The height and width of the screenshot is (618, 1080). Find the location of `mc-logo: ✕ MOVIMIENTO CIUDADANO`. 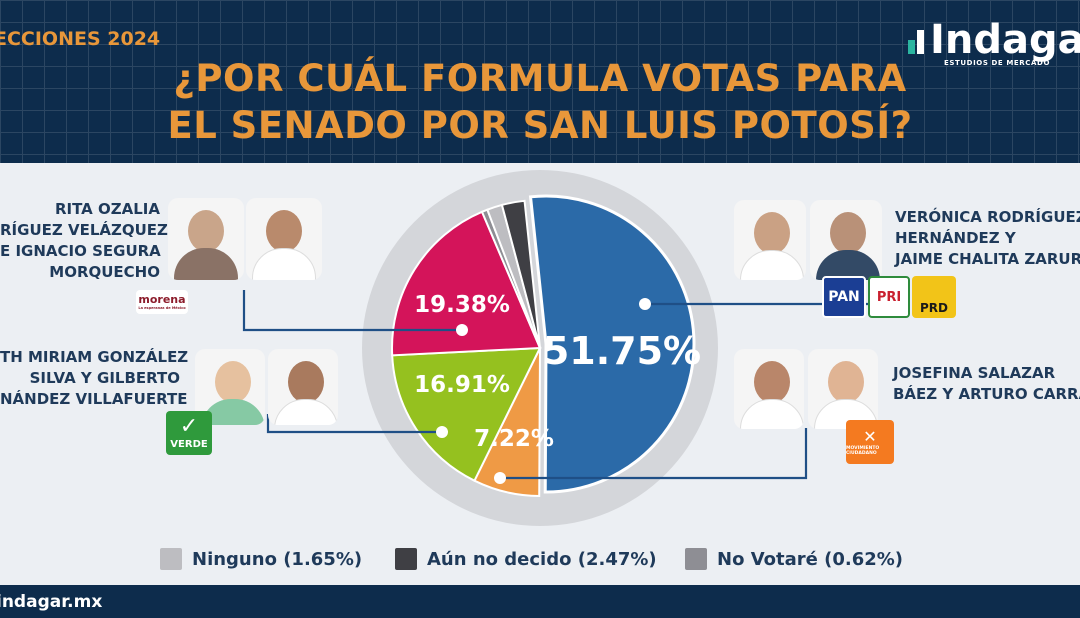

mc-logo: ✕ MOVIMIENTO CIUDADANO is located at coordinates (870, 442).